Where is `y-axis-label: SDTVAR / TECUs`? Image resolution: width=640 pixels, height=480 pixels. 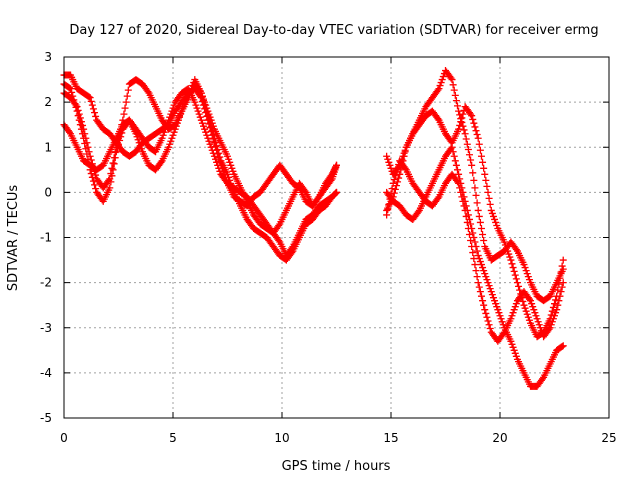
y-axis-label: SDTVAR / TECUs is located at coordinates (13, 238).